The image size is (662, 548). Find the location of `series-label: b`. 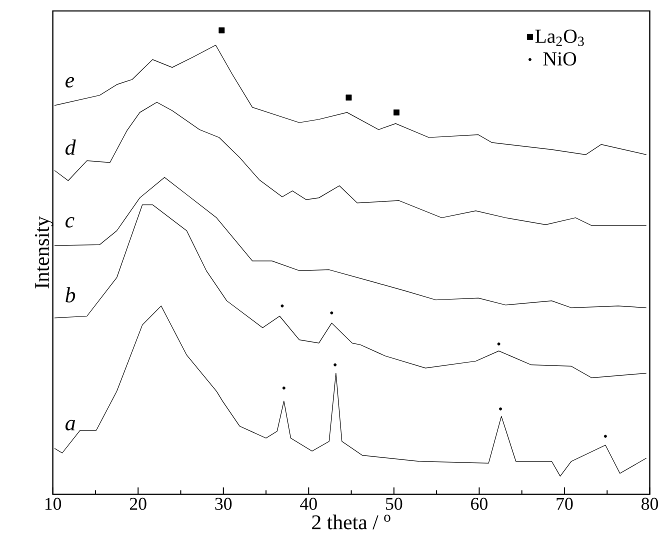

series-label: b is located at coordinates (71, 294).